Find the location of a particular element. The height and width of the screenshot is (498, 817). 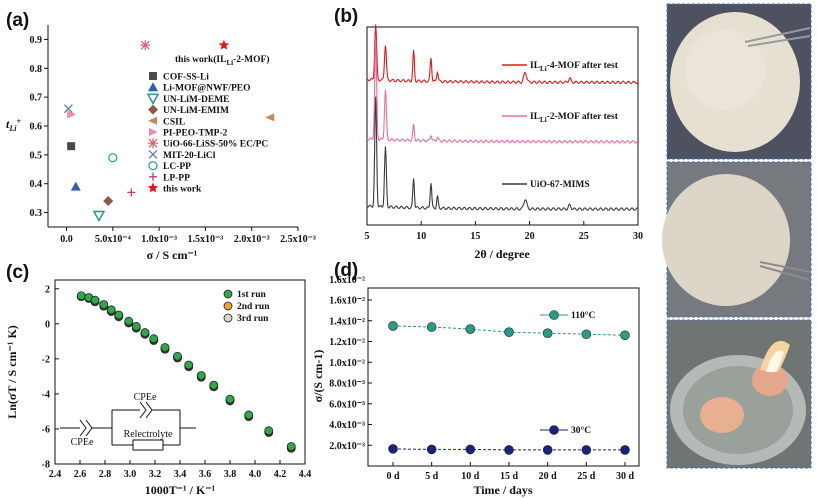

chart-d-ytick-label: 6.0x10⁻³ is located at coordinates (347, 404).